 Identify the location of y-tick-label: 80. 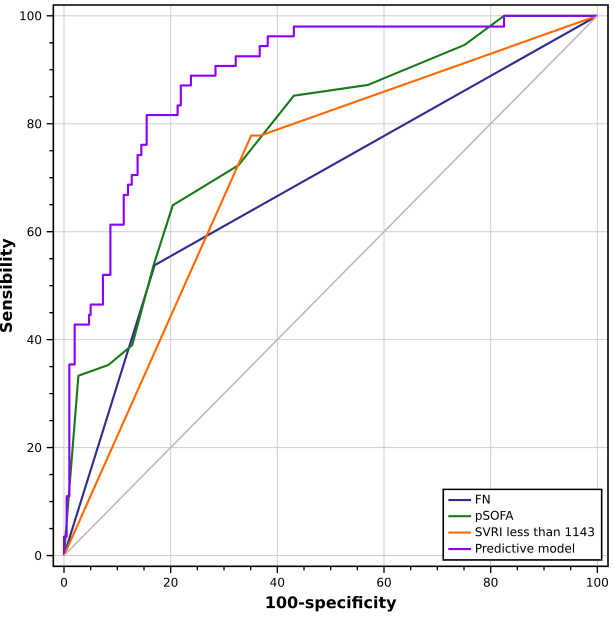
(35, 123).